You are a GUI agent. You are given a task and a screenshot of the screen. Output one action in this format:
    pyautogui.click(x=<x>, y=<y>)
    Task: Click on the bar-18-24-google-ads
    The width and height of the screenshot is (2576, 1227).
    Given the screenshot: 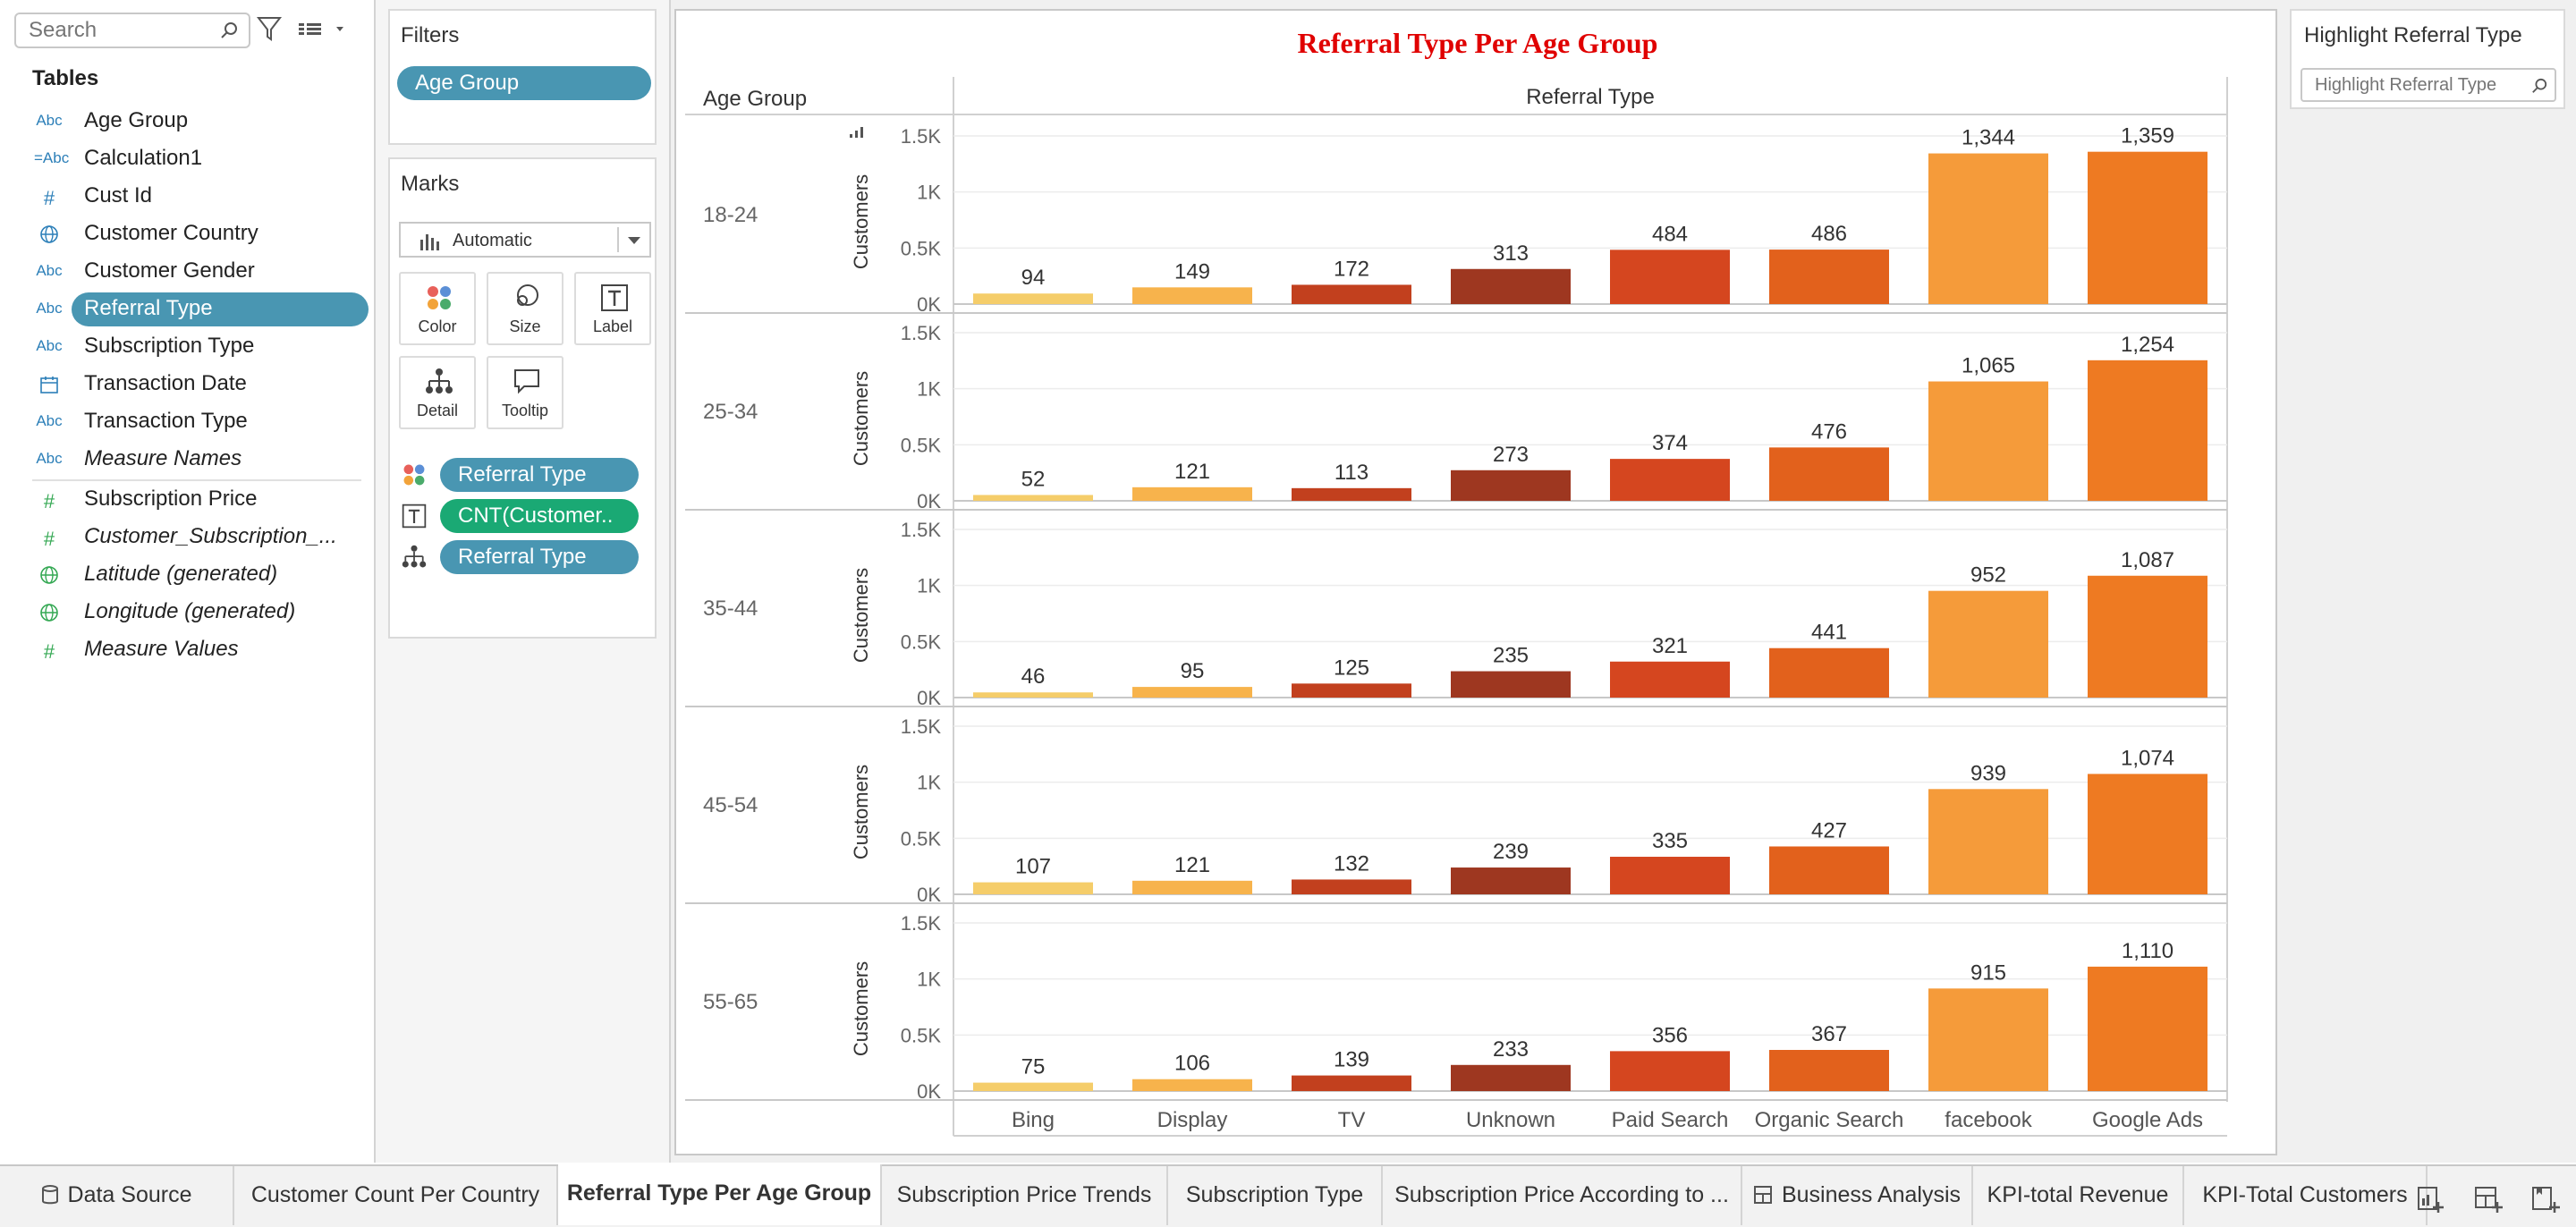 What is the action you would take?
    pyautogui.click(x=2147, y=227)
    